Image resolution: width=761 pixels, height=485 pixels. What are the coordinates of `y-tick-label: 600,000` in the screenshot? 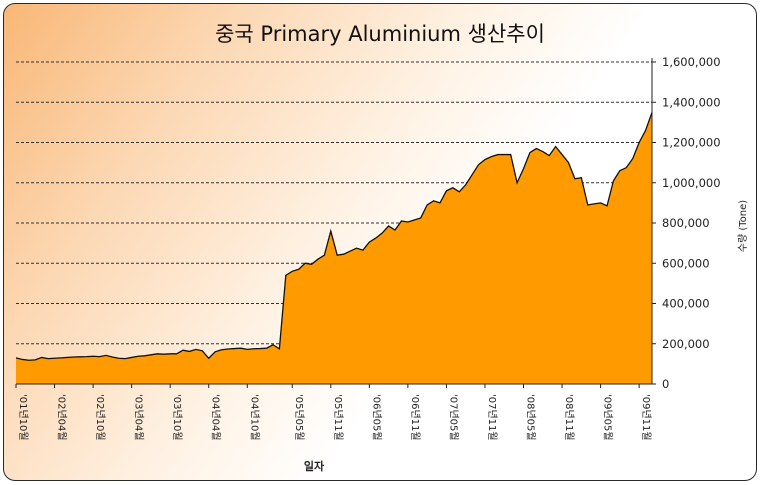 It's located at (686, 263).